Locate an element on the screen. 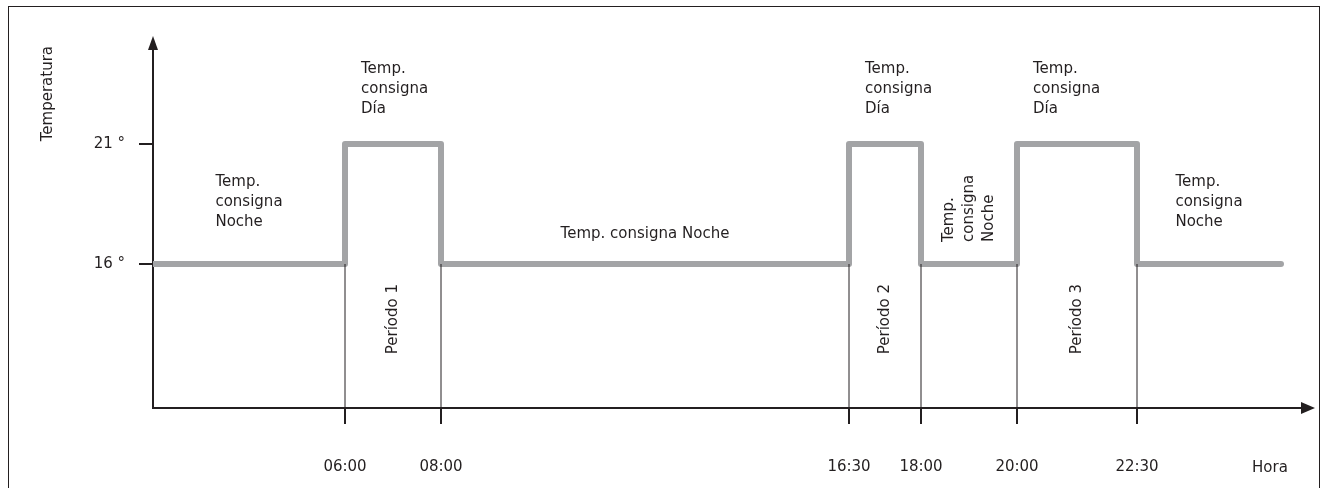  annotation: Período 2 is located at coordinates (883, 319).